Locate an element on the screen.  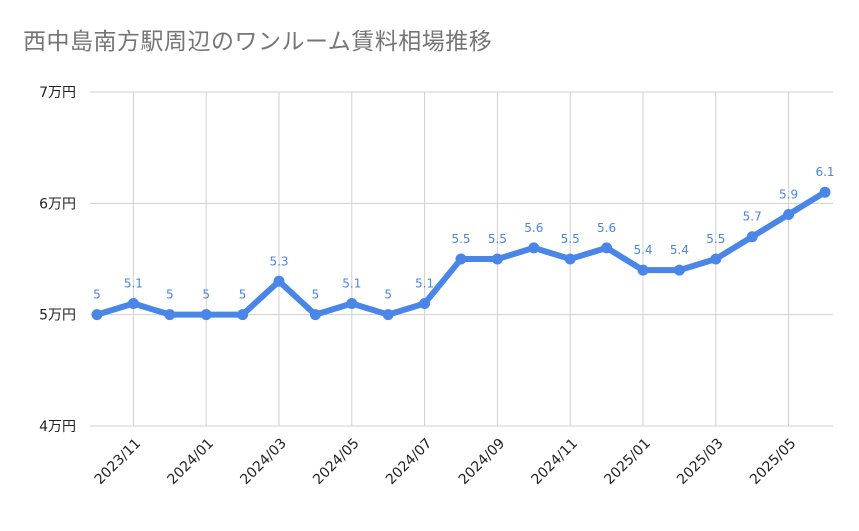
x-tick-label: 2024/05 is located at coordinates (336, 462).